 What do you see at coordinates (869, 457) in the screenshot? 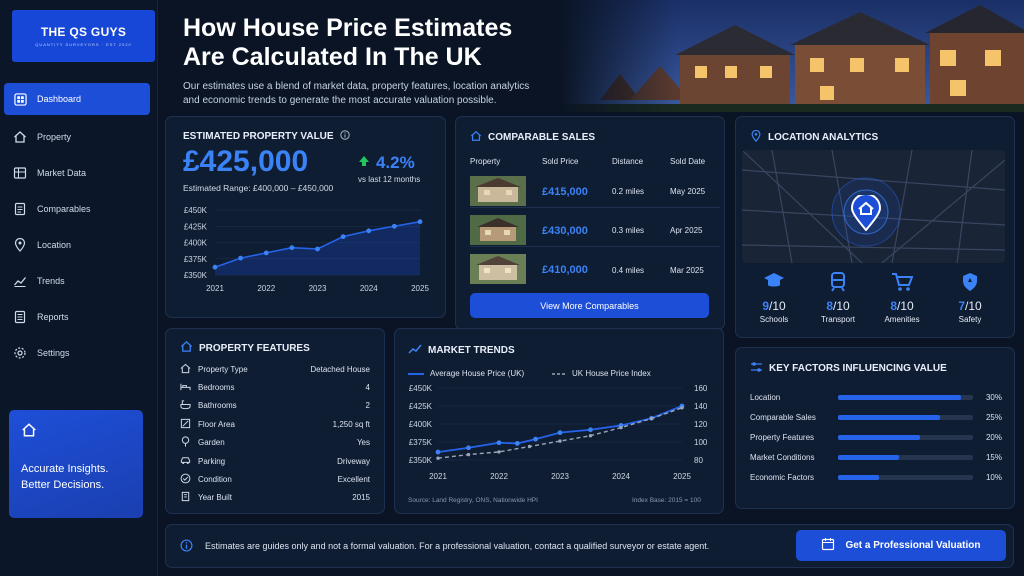
I see `factor-bar-fill` at bounding box center [869, 457].